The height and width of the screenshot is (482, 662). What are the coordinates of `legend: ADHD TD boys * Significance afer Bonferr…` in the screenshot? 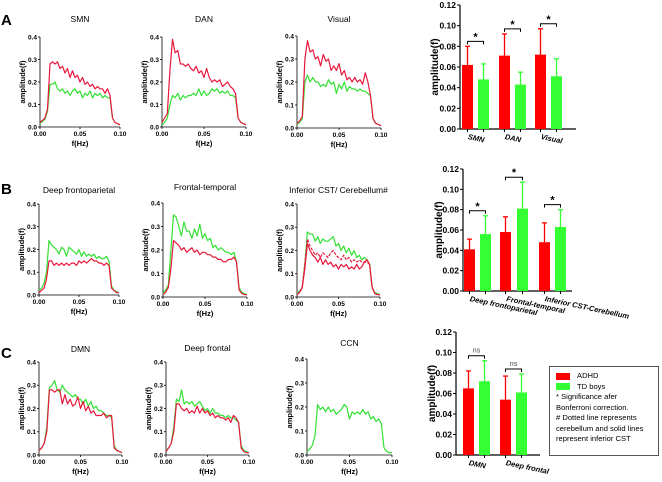 It's located at (604, 411).